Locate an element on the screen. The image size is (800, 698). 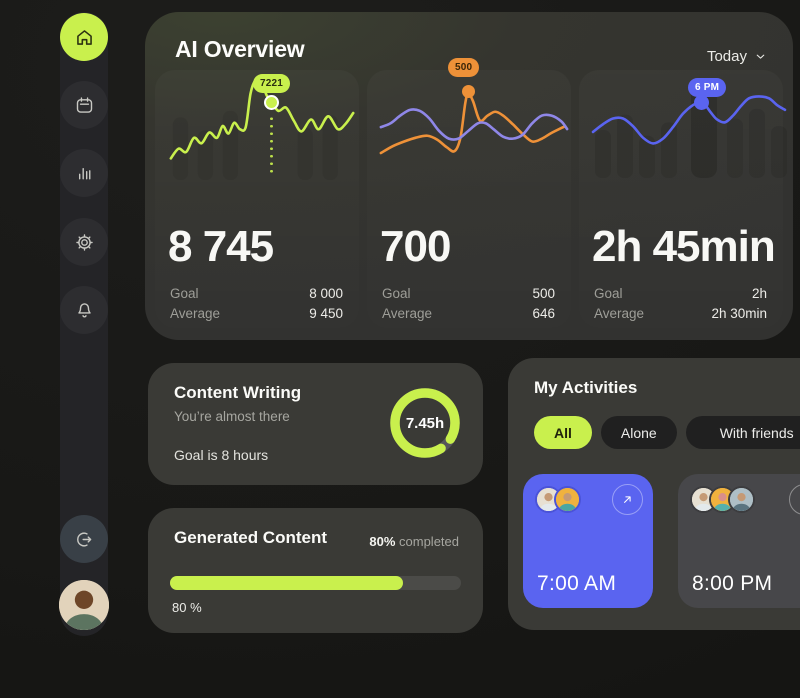
time-label: 7:00 AM is located at coordinates (577, 583).